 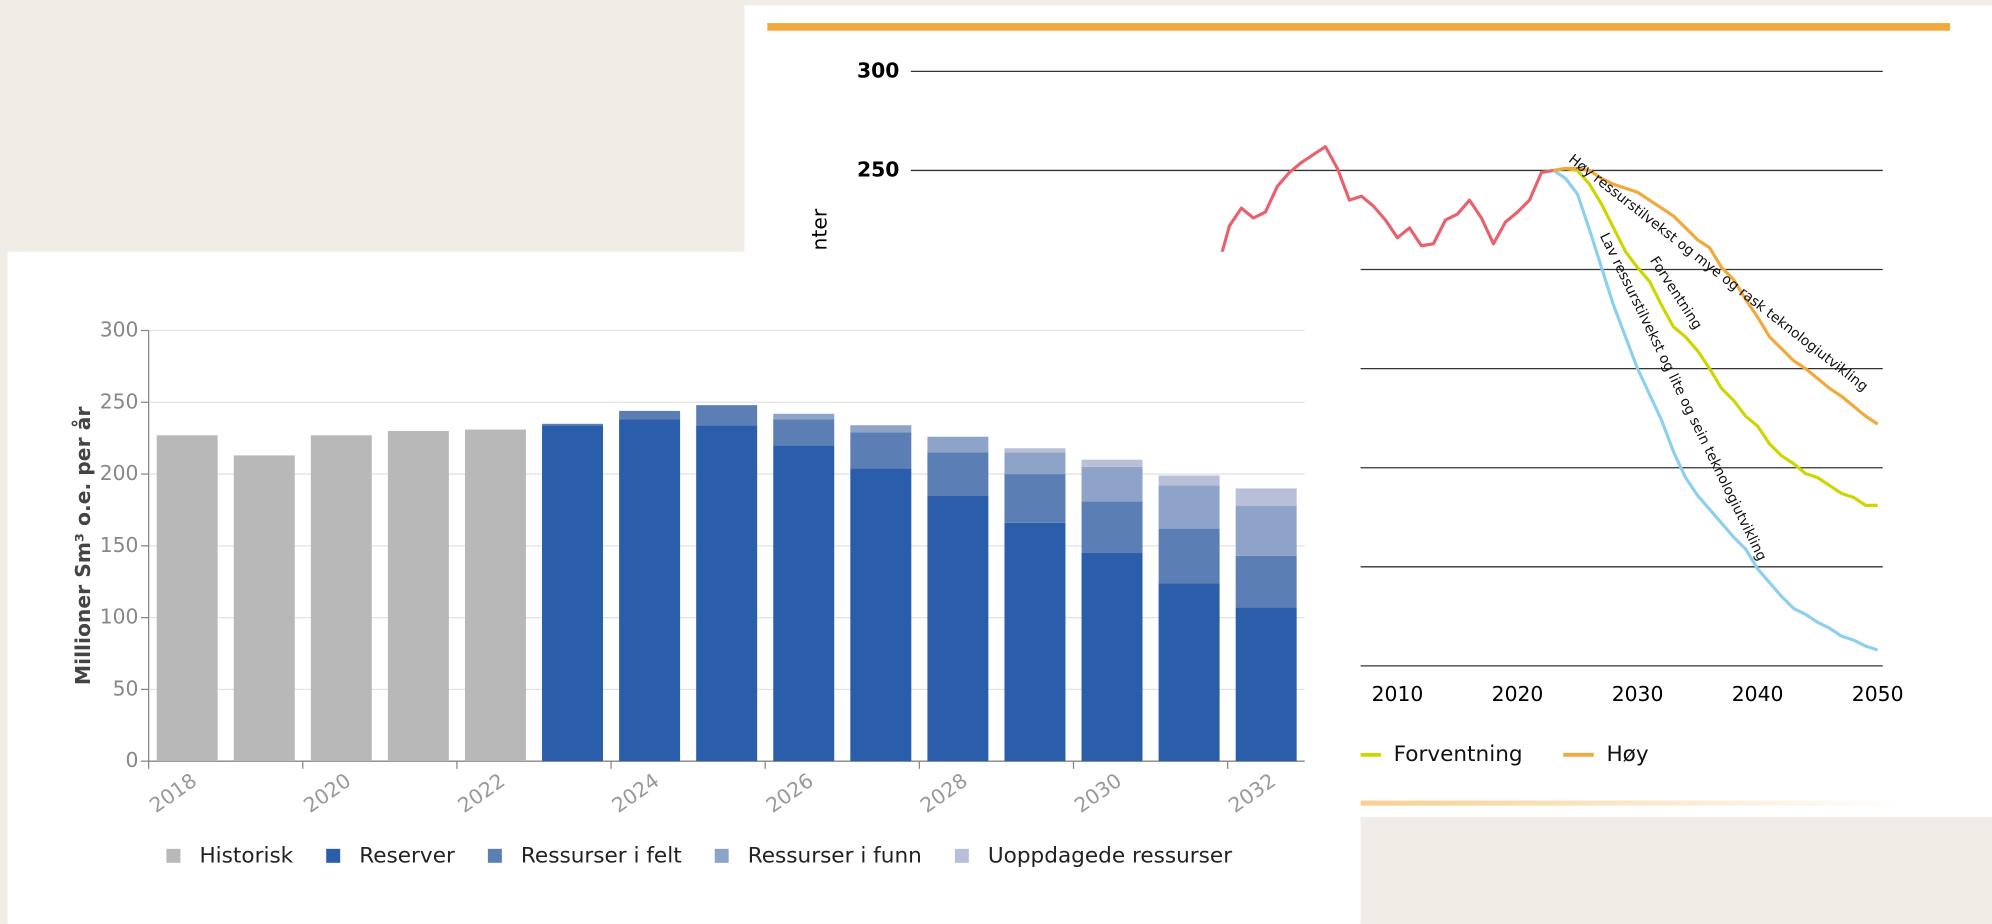 What do you see at coordinates (1110, 855) in the screenshot?
I see `legend-label: Uoppdagede ressurser` at bounding box center [1110, 855].